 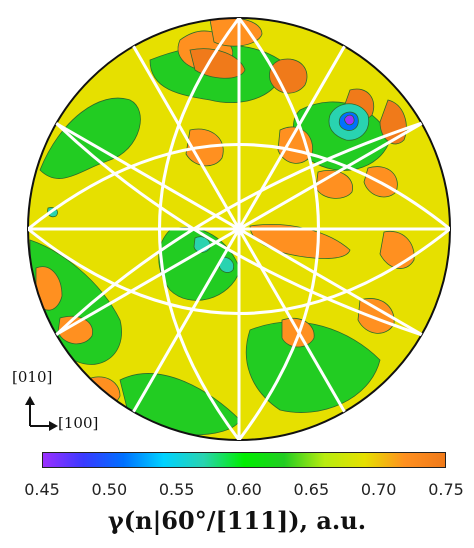 What do you see at coordinates (237, 520) in the screenshot?
I see `colorbar-title: γ(n|60°/[111]), a.u.` at bounding box center [237, 520].